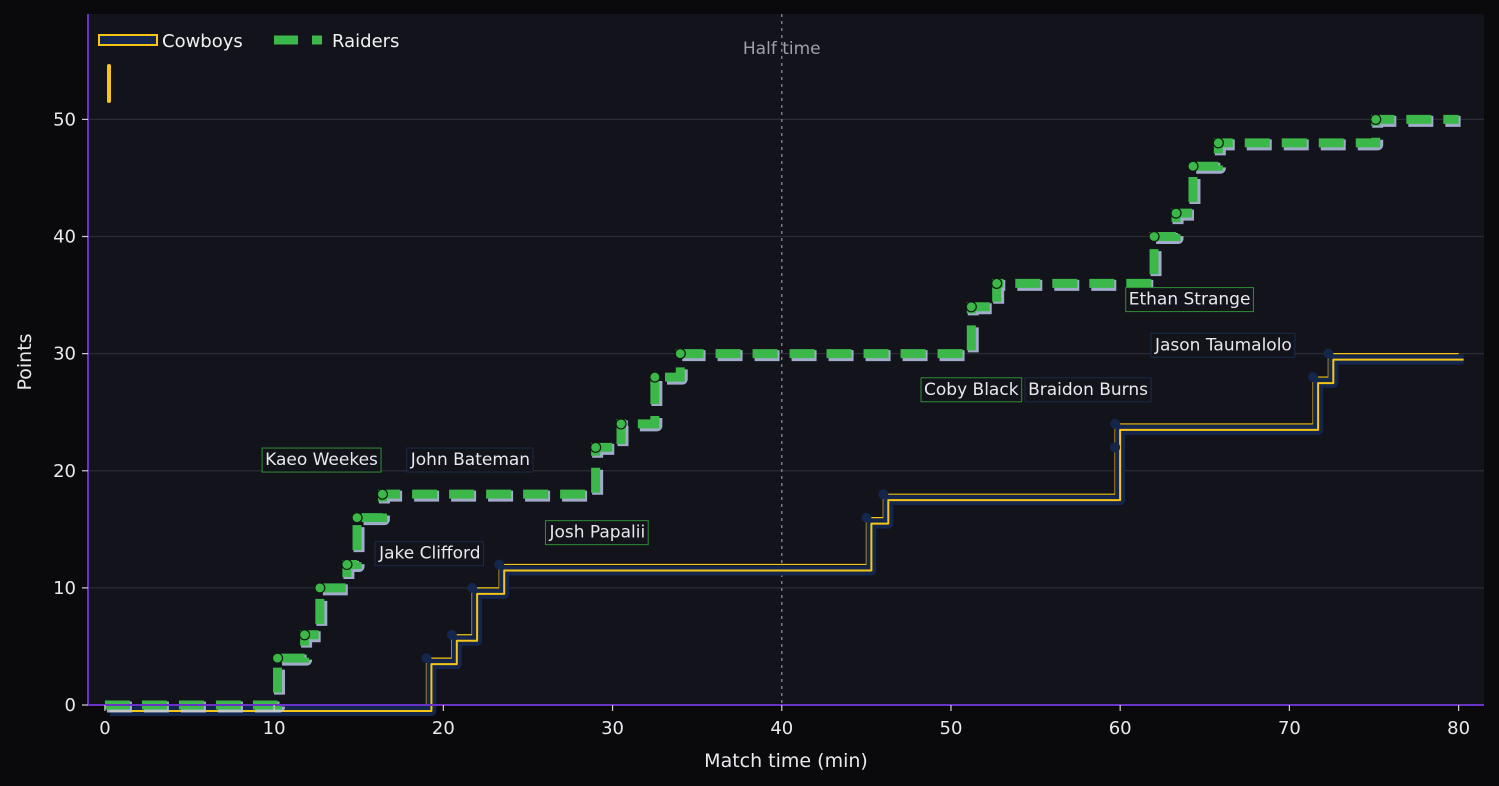 This screenshot has width=1499, height=786. I want to click on y-tick-label-30: 30, so click(64, 354).